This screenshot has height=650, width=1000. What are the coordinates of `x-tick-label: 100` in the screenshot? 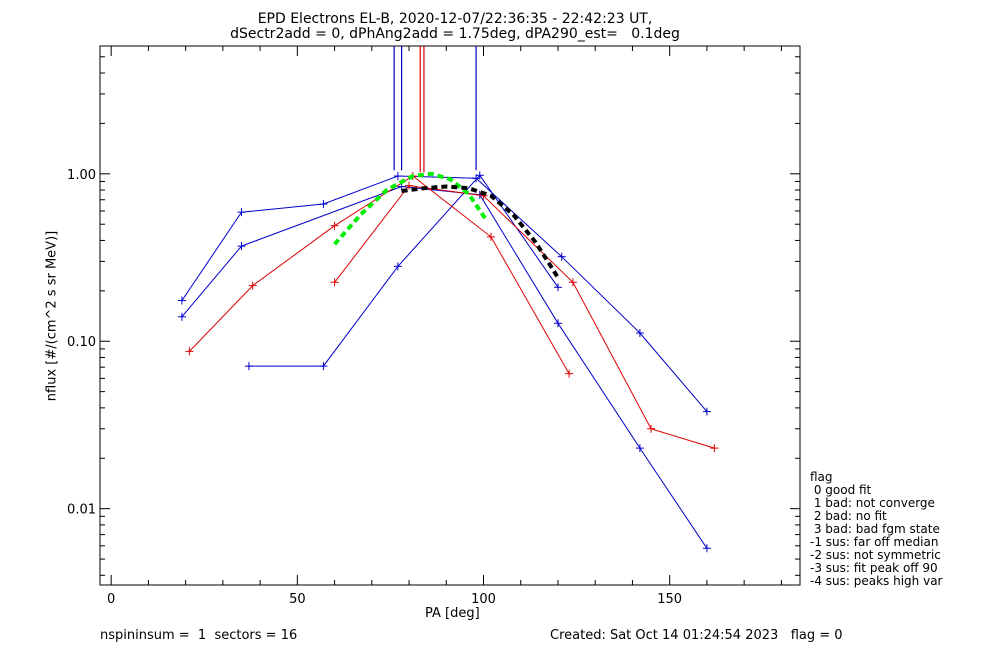 It's located at (483, 599).